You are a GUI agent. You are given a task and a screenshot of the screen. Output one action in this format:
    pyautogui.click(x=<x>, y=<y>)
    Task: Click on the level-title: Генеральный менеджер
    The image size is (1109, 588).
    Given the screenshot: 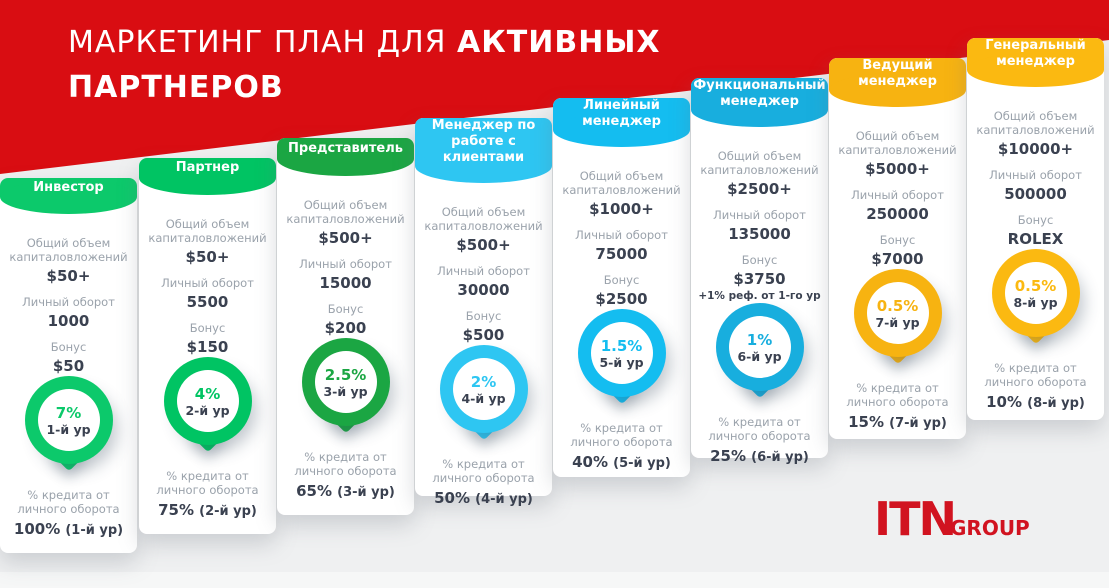 What is the action you would take?
    pyautogui.click(x=1035, y=53)
    